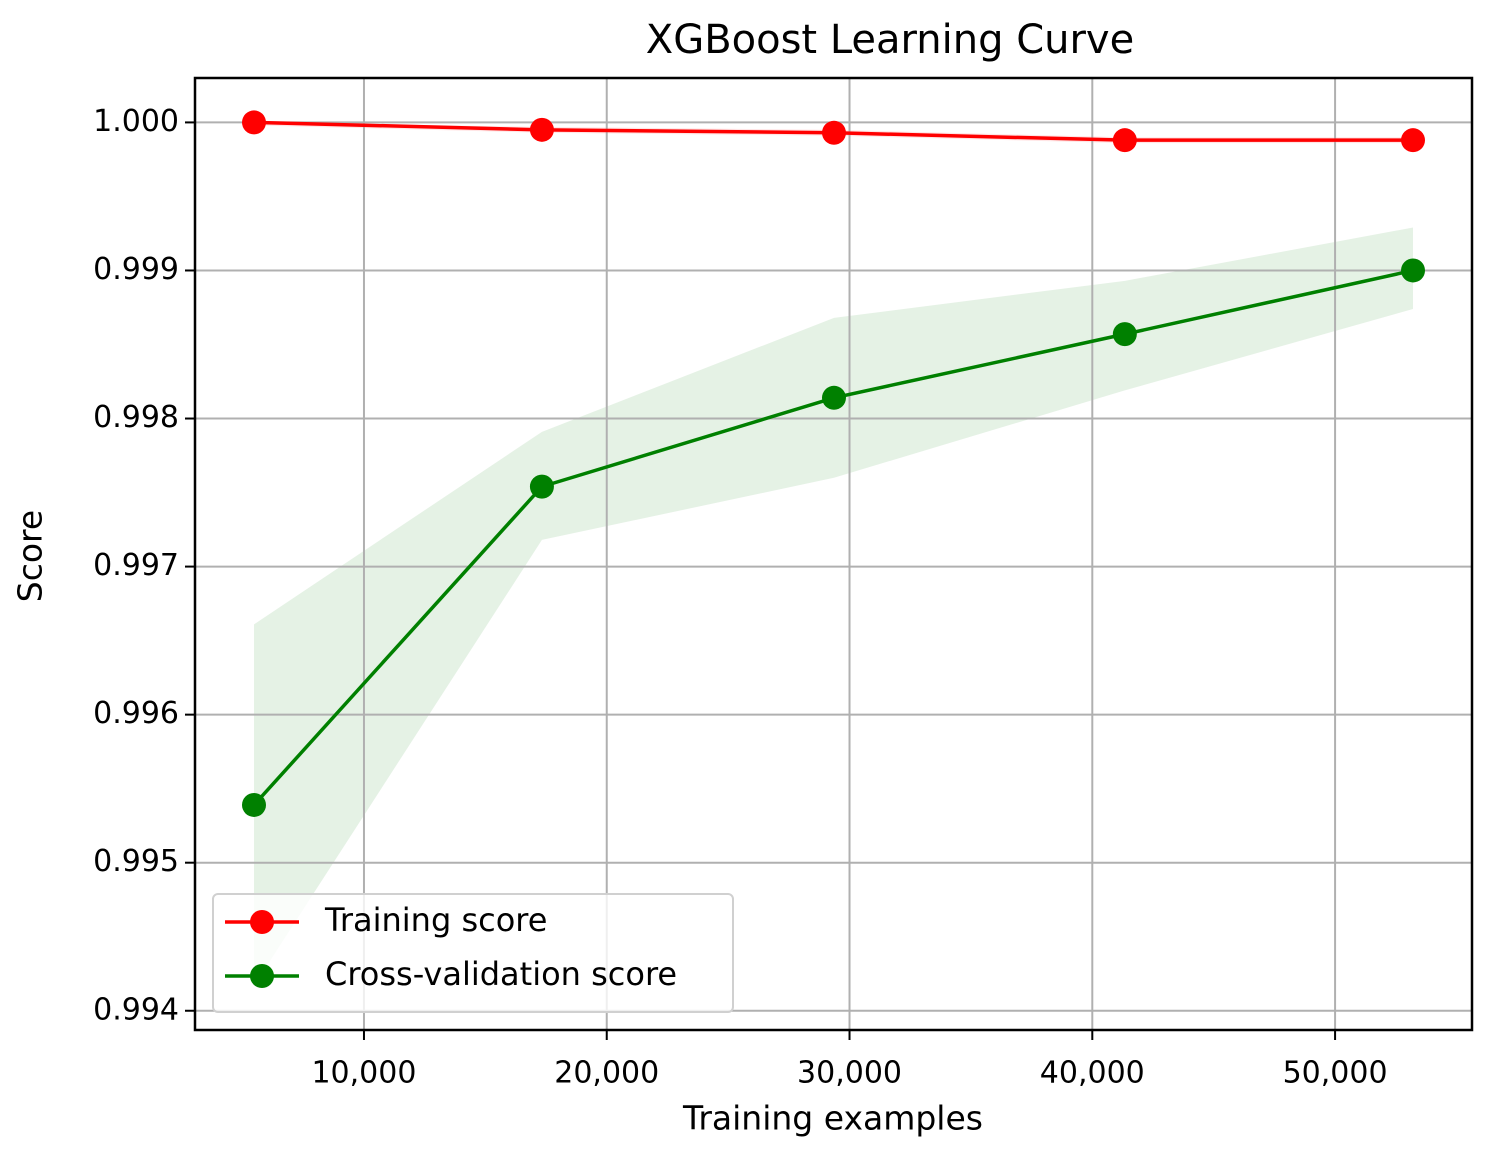 This screenshot has width=1498, height=1165. Describe the element at coordinates (136, 861) in the screenshot. I see `y-tick-label: 0.995` at that location.